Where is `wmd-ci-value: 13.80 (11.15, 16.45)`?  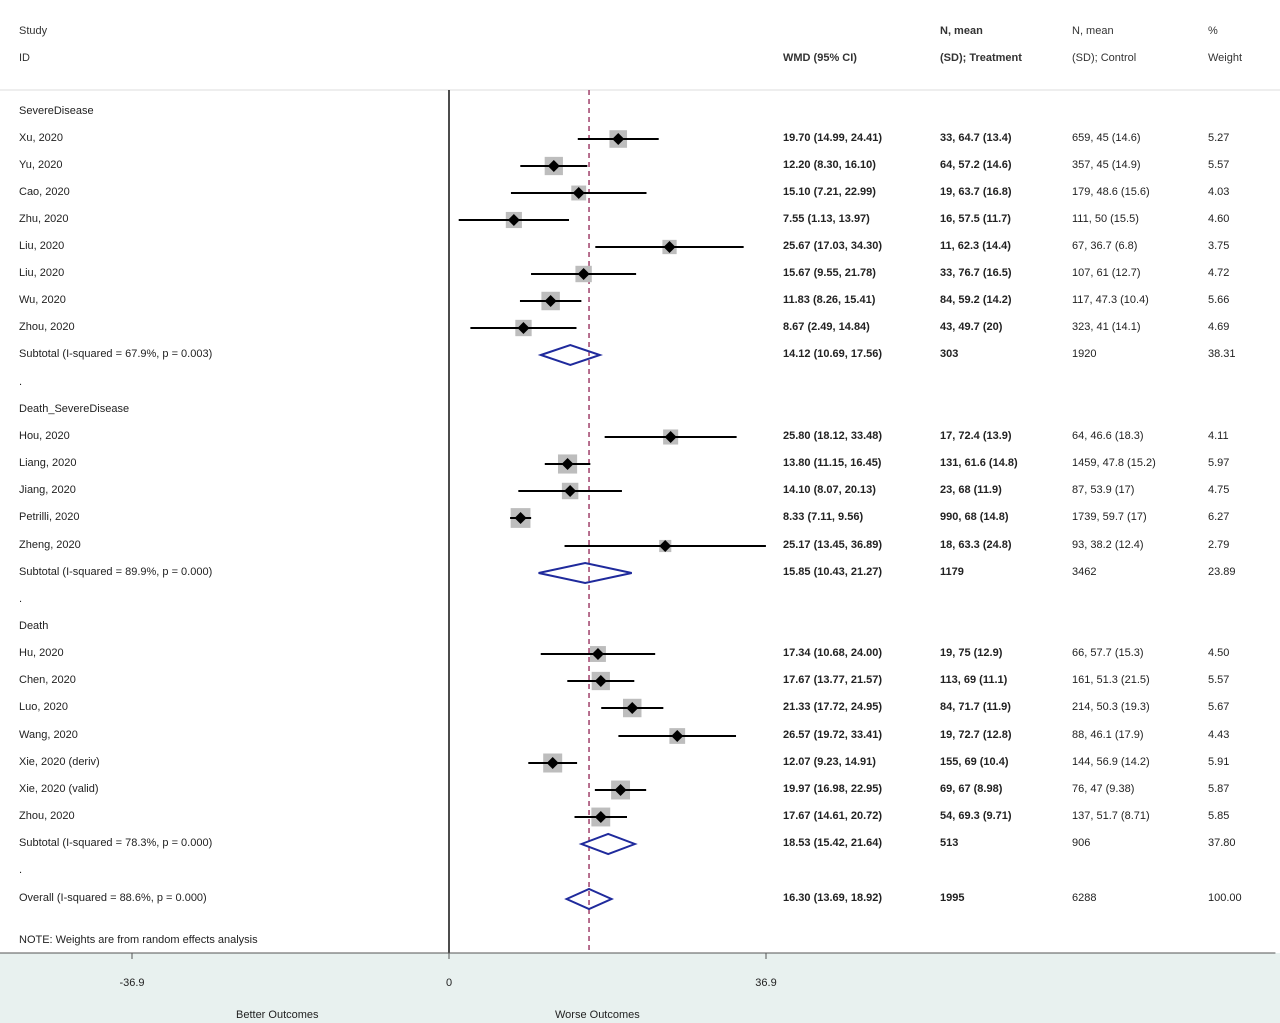
wmd-ci-value: 13.80 (11.15, 16.45) is located at coordinates (832, 463).